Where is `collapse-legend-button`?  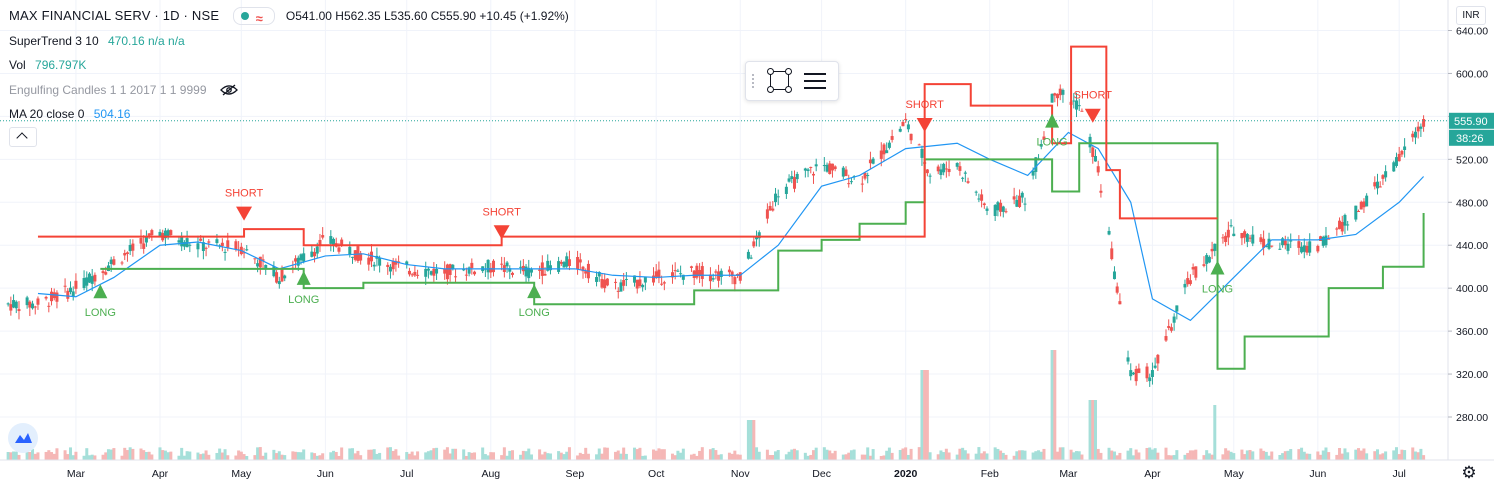
collapse-legend-button is located at coordinates (23, 137).